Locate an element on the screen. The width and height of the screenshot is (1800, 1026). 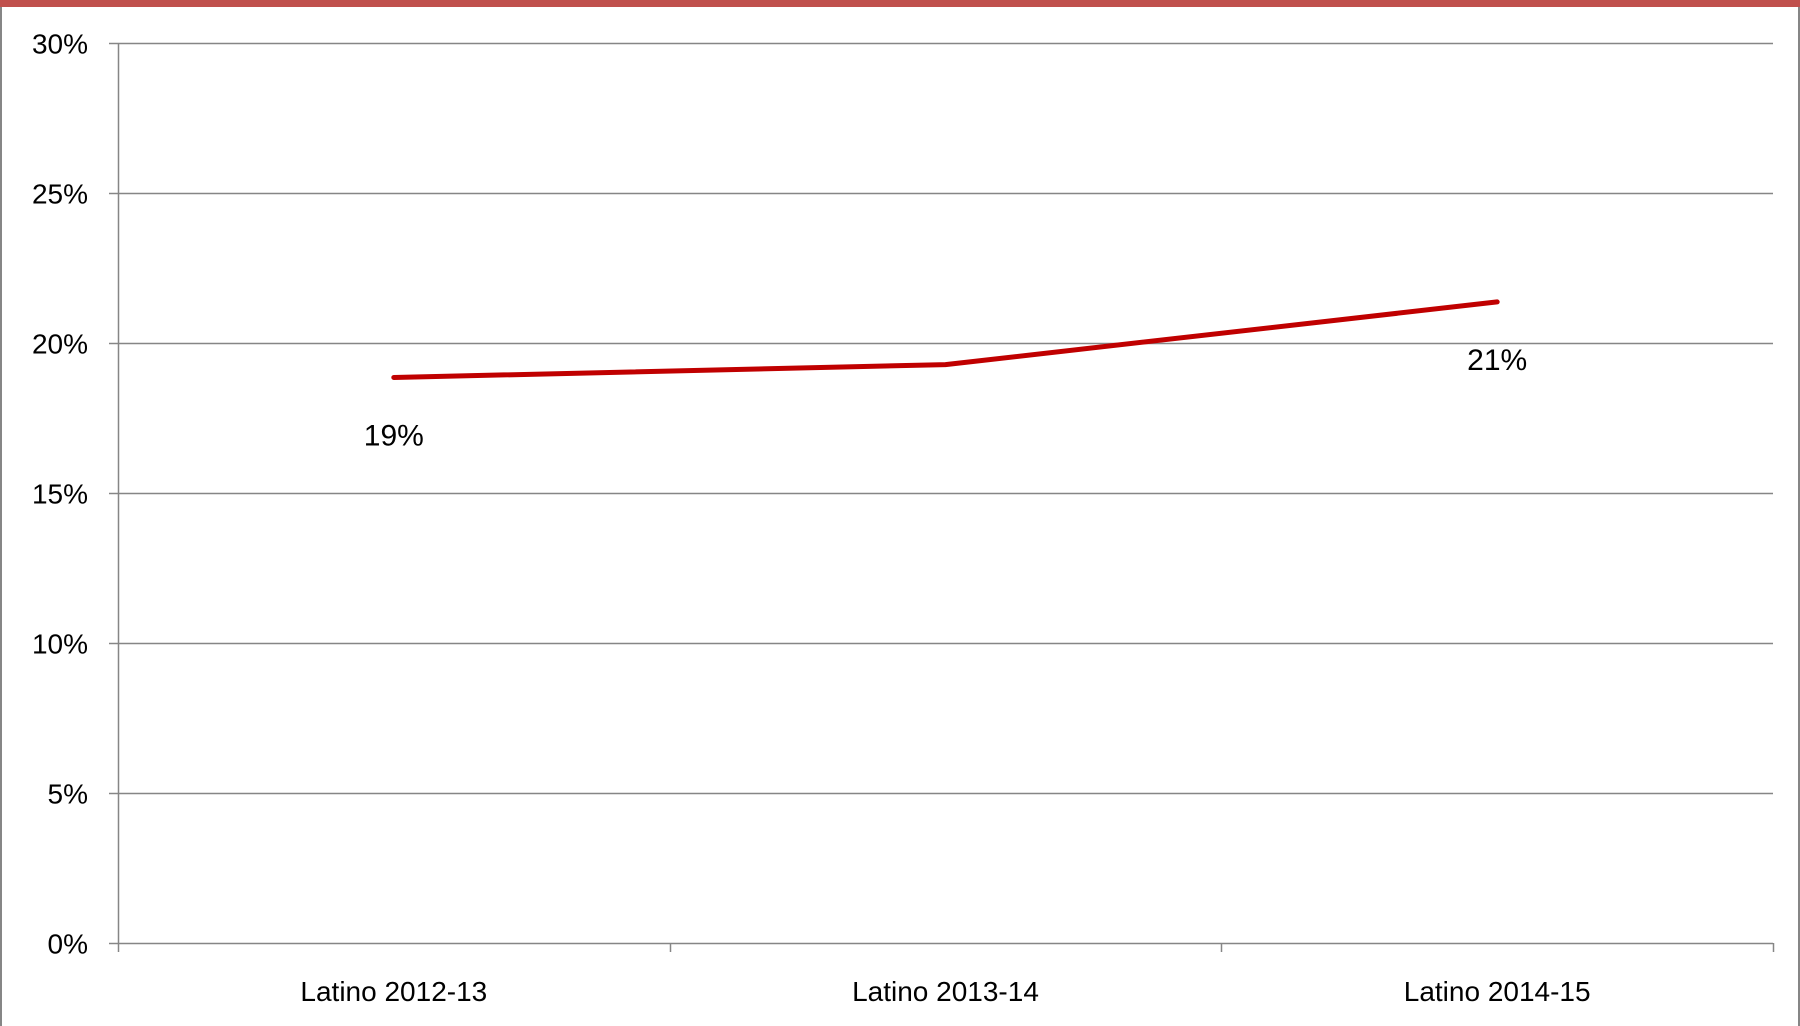
y-tick-label: 30% is located at coordinates (60, 44).